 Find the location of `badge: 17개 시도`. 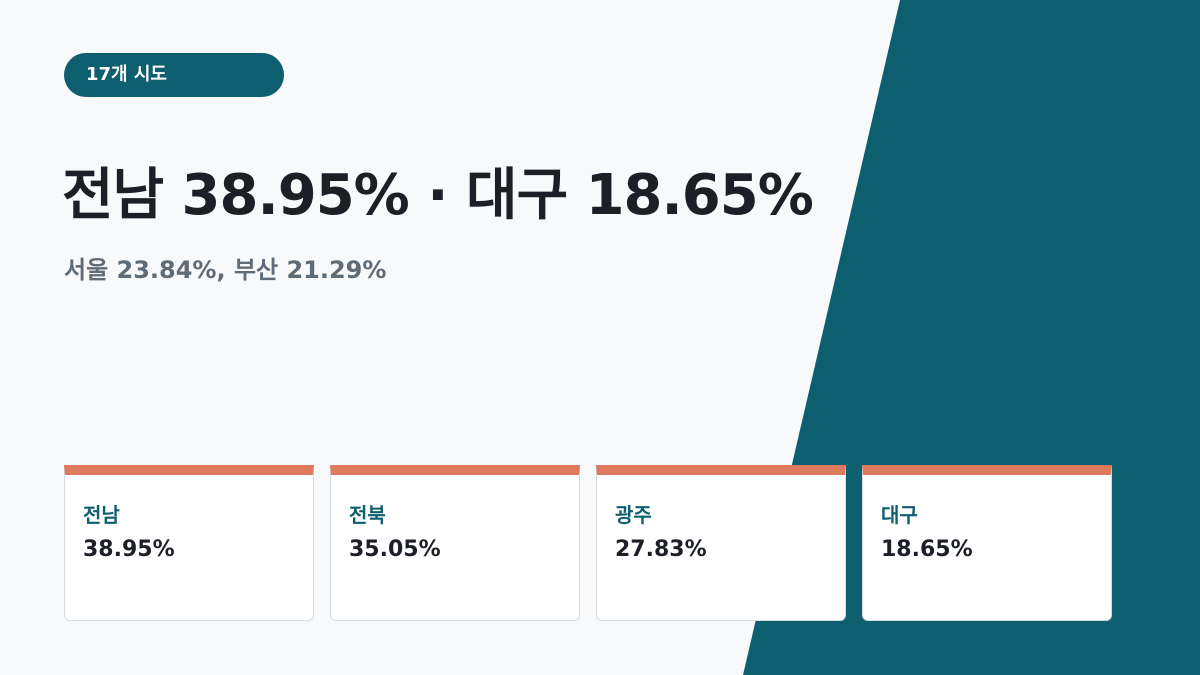

badge: 17개 시도 is located at coordinates (174, 75).